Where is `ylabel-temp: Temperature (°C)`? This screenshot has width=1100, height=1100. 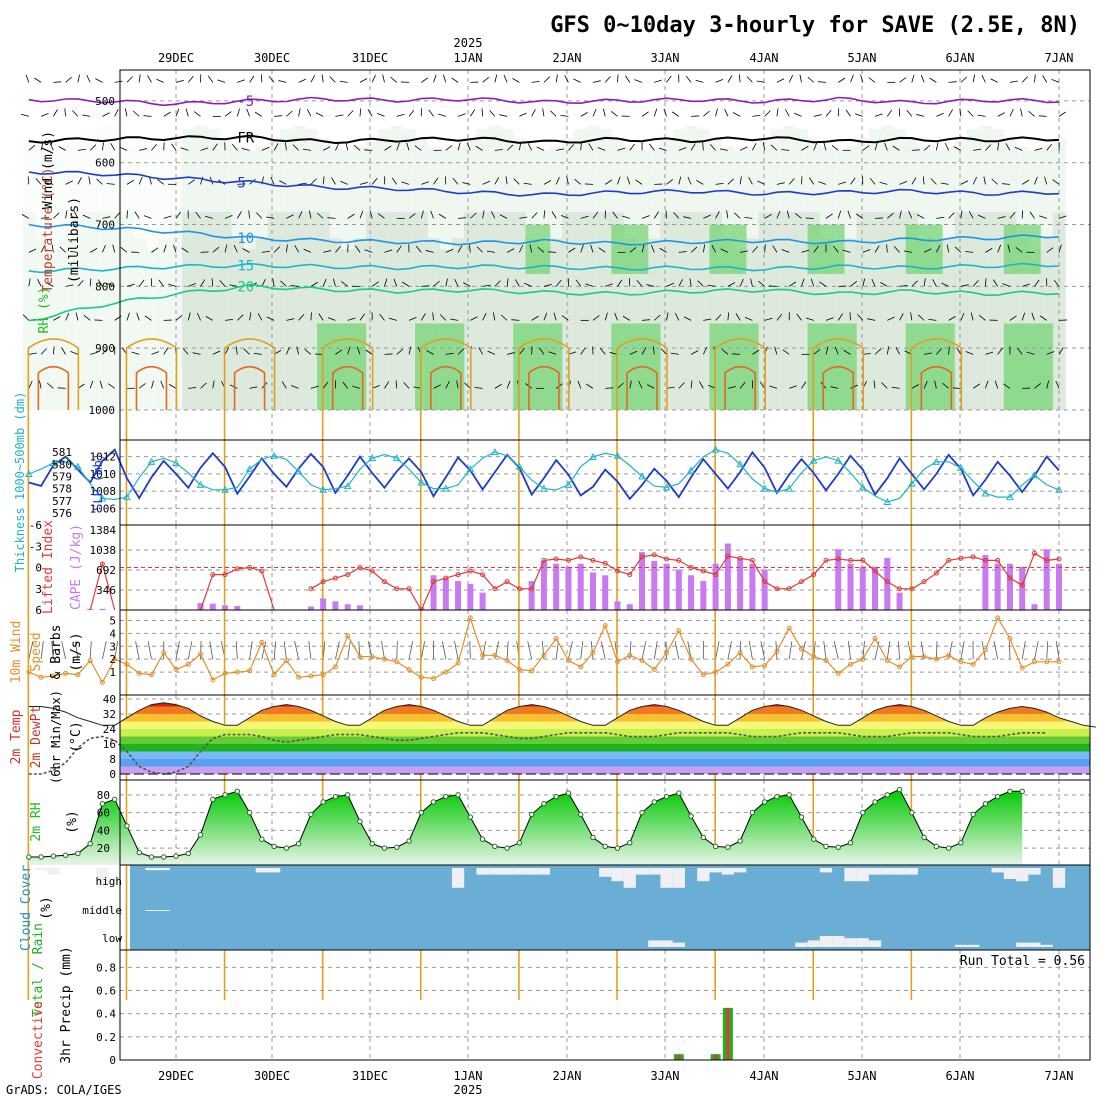 ylabel-temp: Temperature (°C) is located at coordinates (48, 229).